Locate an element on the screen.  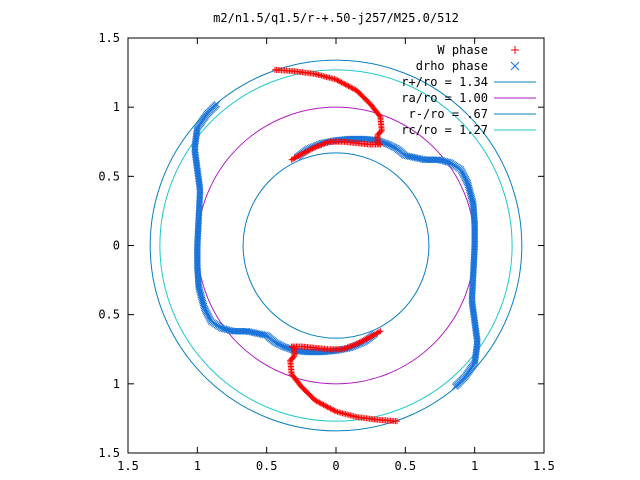
legend-marker-drho-phase is located at coordinates (515, 66).